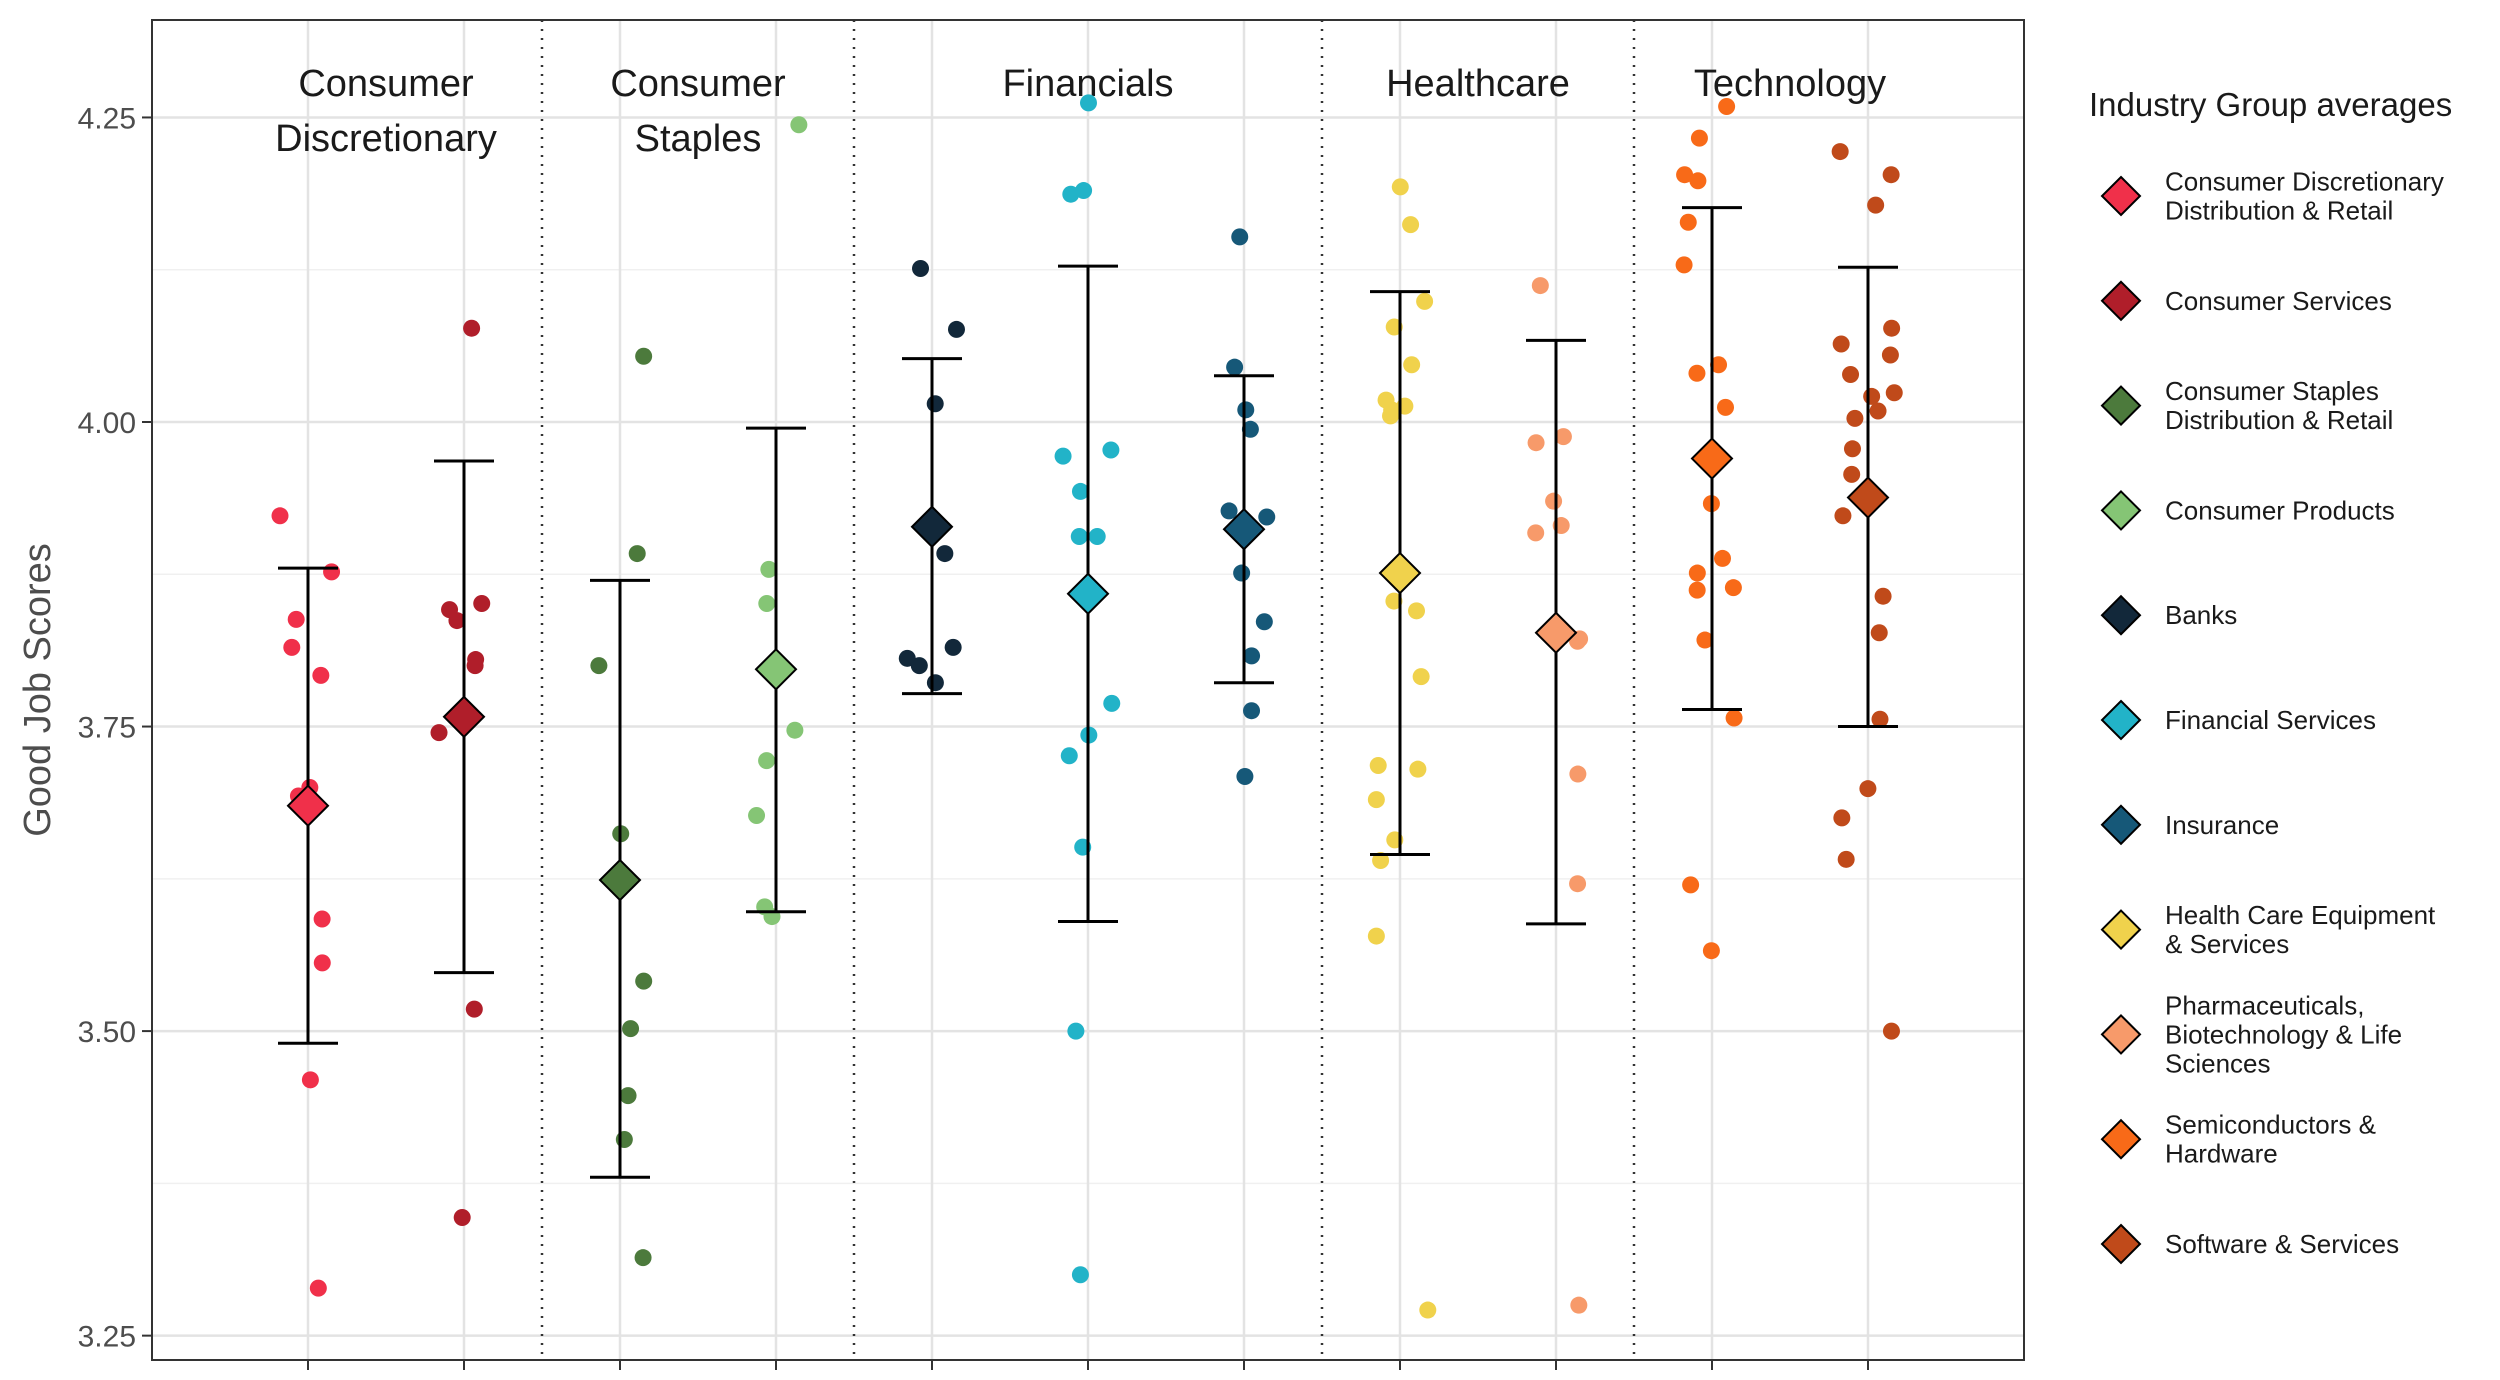 This screenshot has width=2500, height=1380. Describe the element at coordinates (2227, 944) in the screenshot. I see `legend-label: & Services` at that location.